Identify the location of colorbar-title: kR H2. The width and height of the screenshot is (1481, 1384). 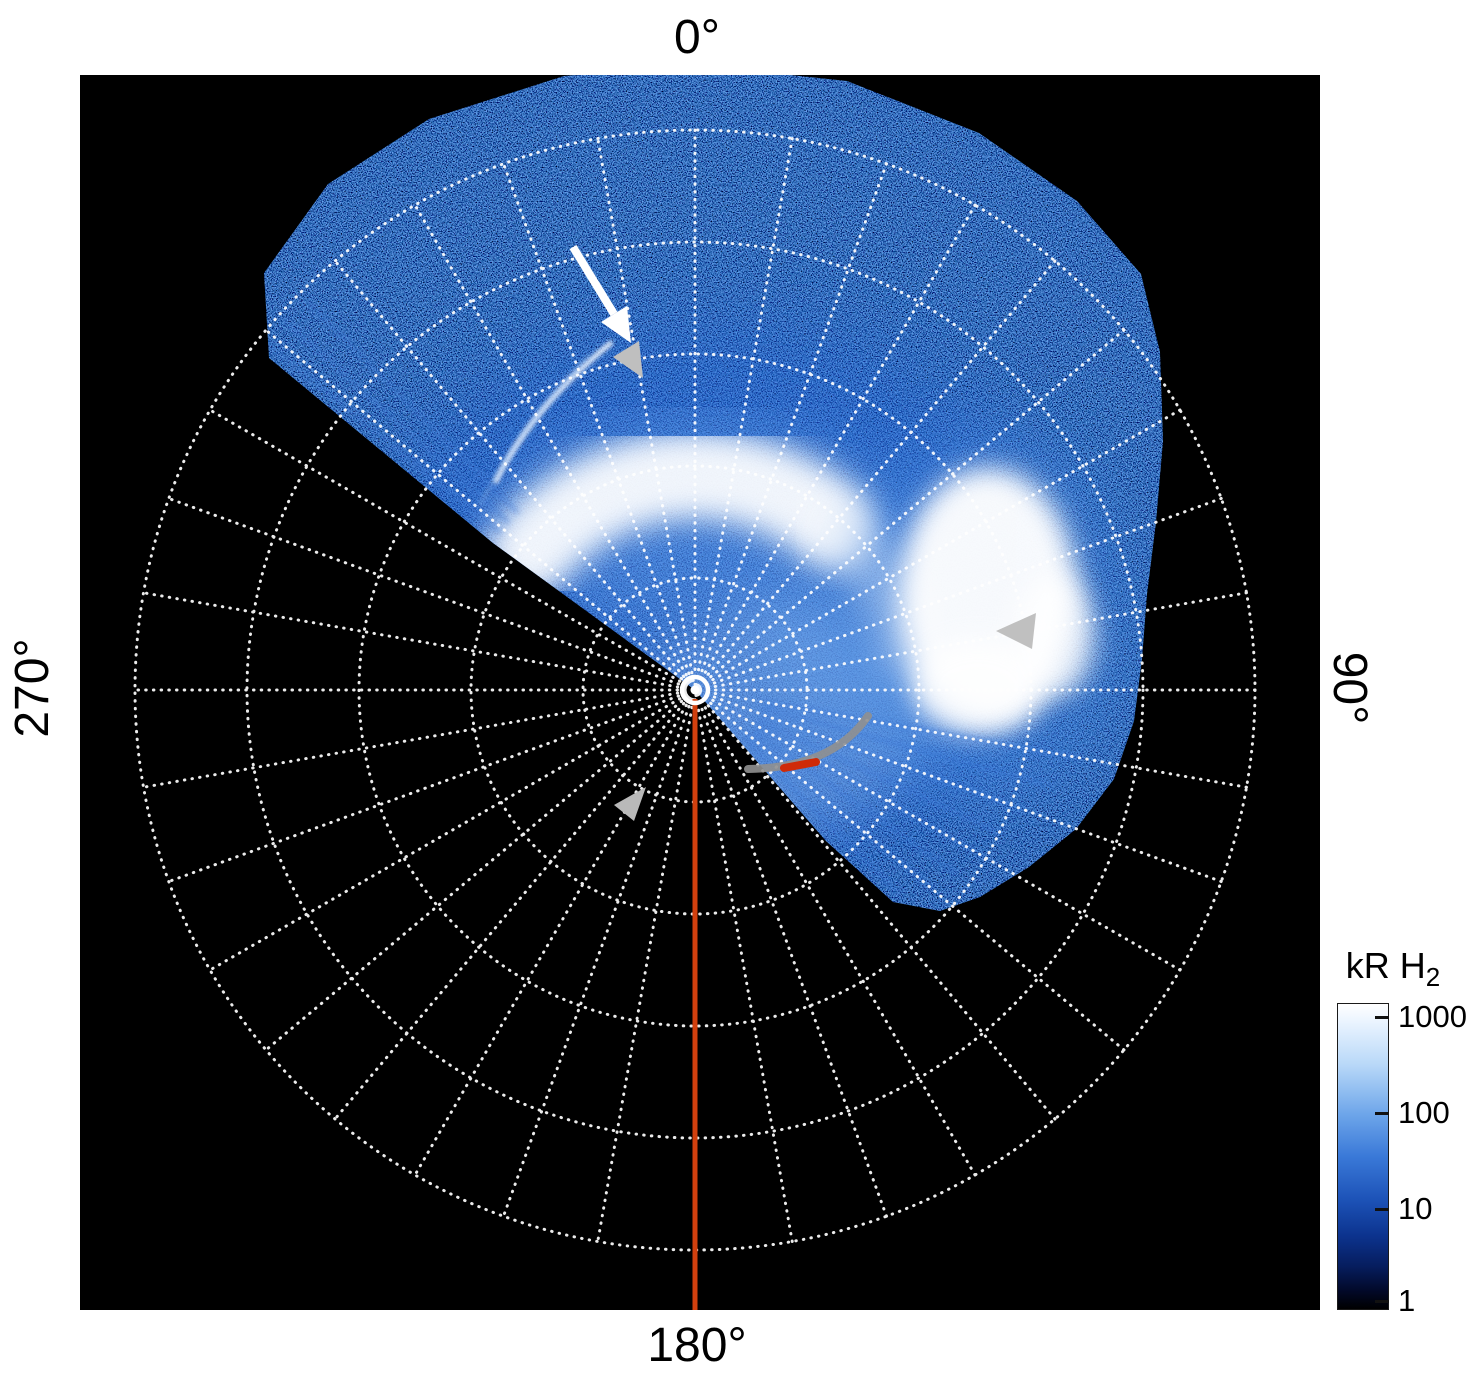
(1393, 969).